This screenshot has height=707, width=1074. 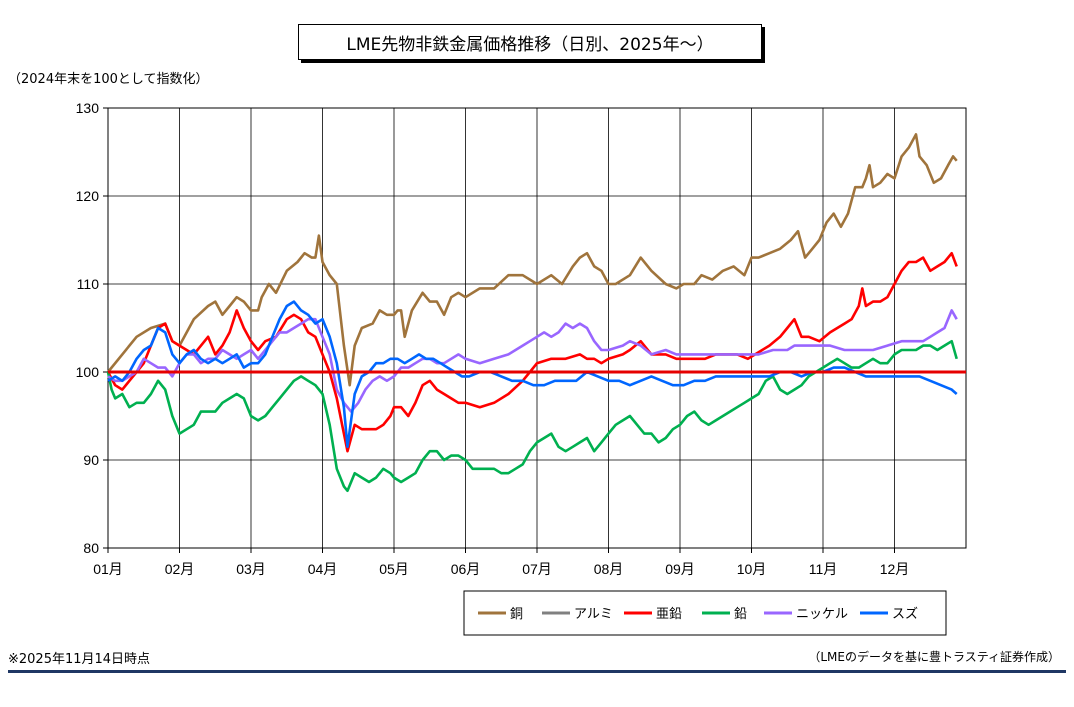 I want to click on y-tick-label: 100, so click(x=88, y=372).